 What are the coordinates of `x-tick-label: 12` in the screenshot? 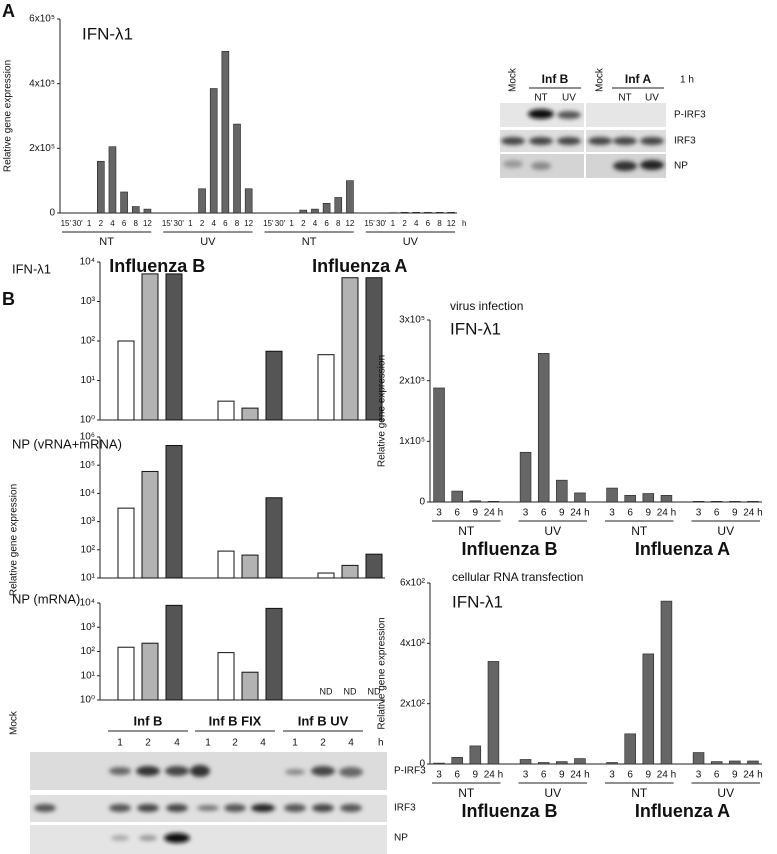 It's located at (451, 223).